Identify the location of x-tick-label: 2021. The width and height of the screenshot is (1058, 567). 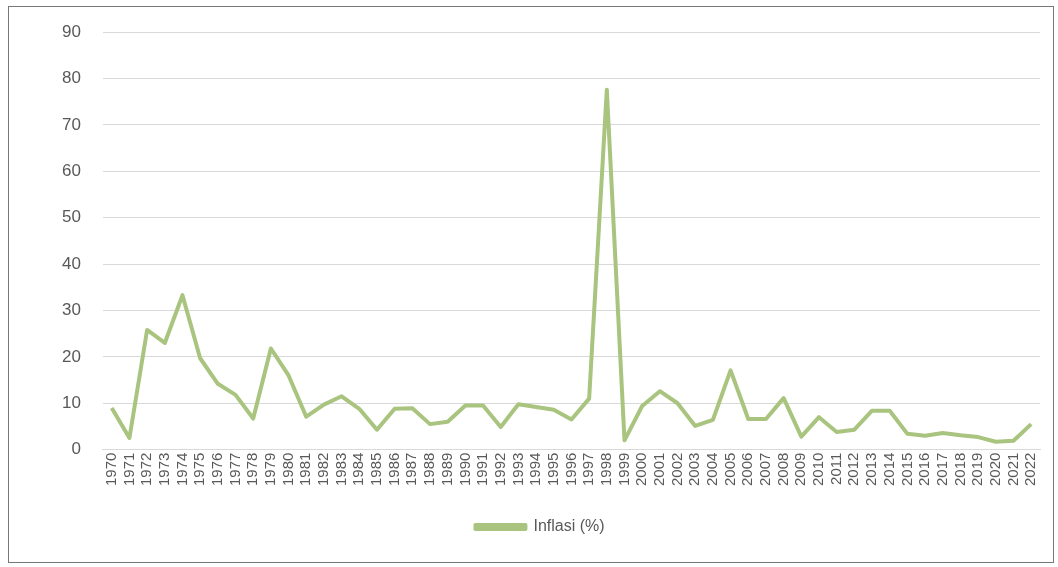
(1012, 469).